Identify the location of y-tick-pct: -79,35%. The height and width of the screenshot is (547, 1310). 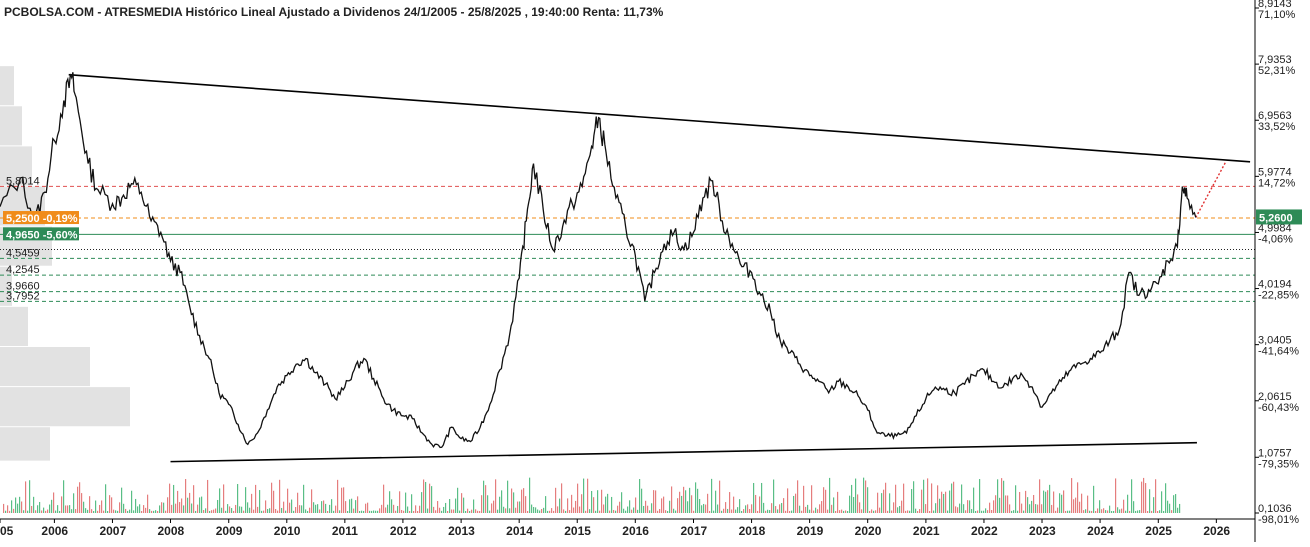
(1278, 464).